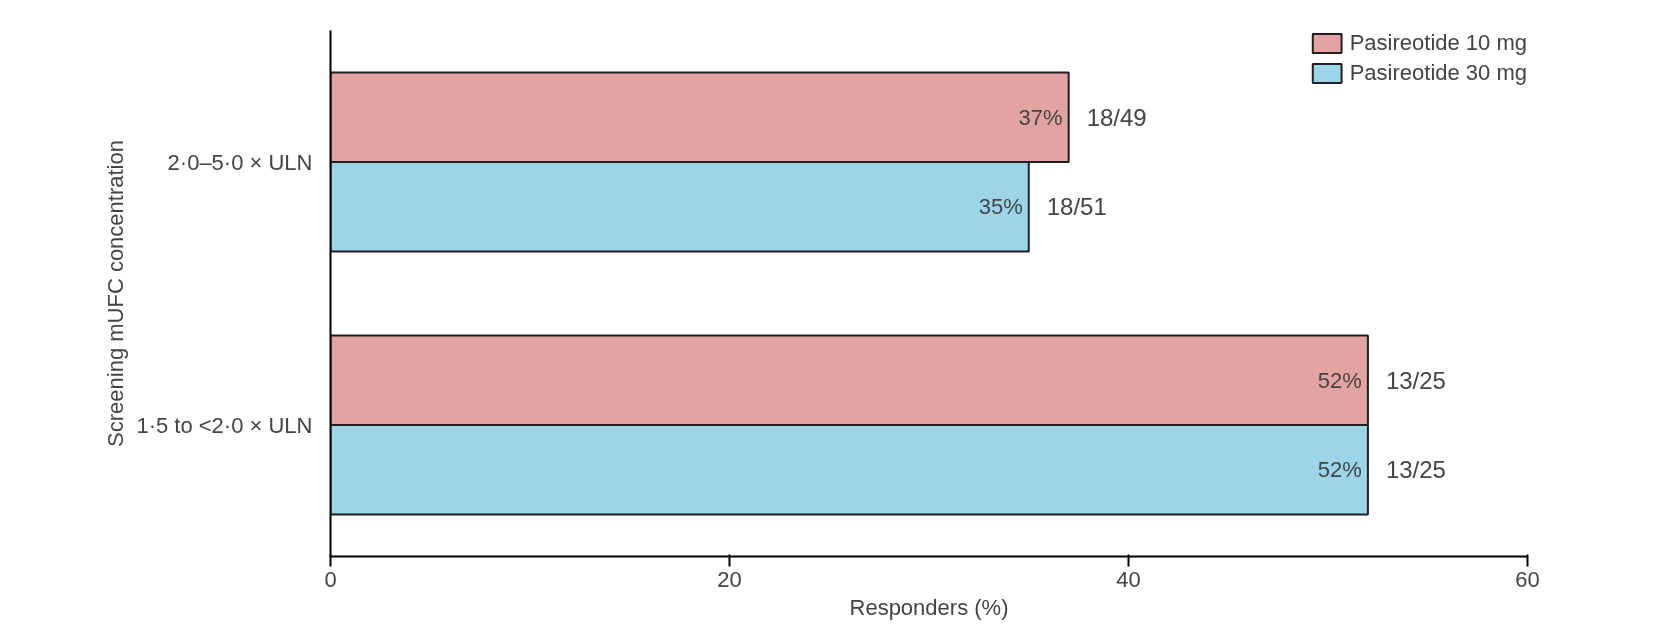  I want to click on y-tick-label: 2·0–5·0 × ULN, so click(240, 162).